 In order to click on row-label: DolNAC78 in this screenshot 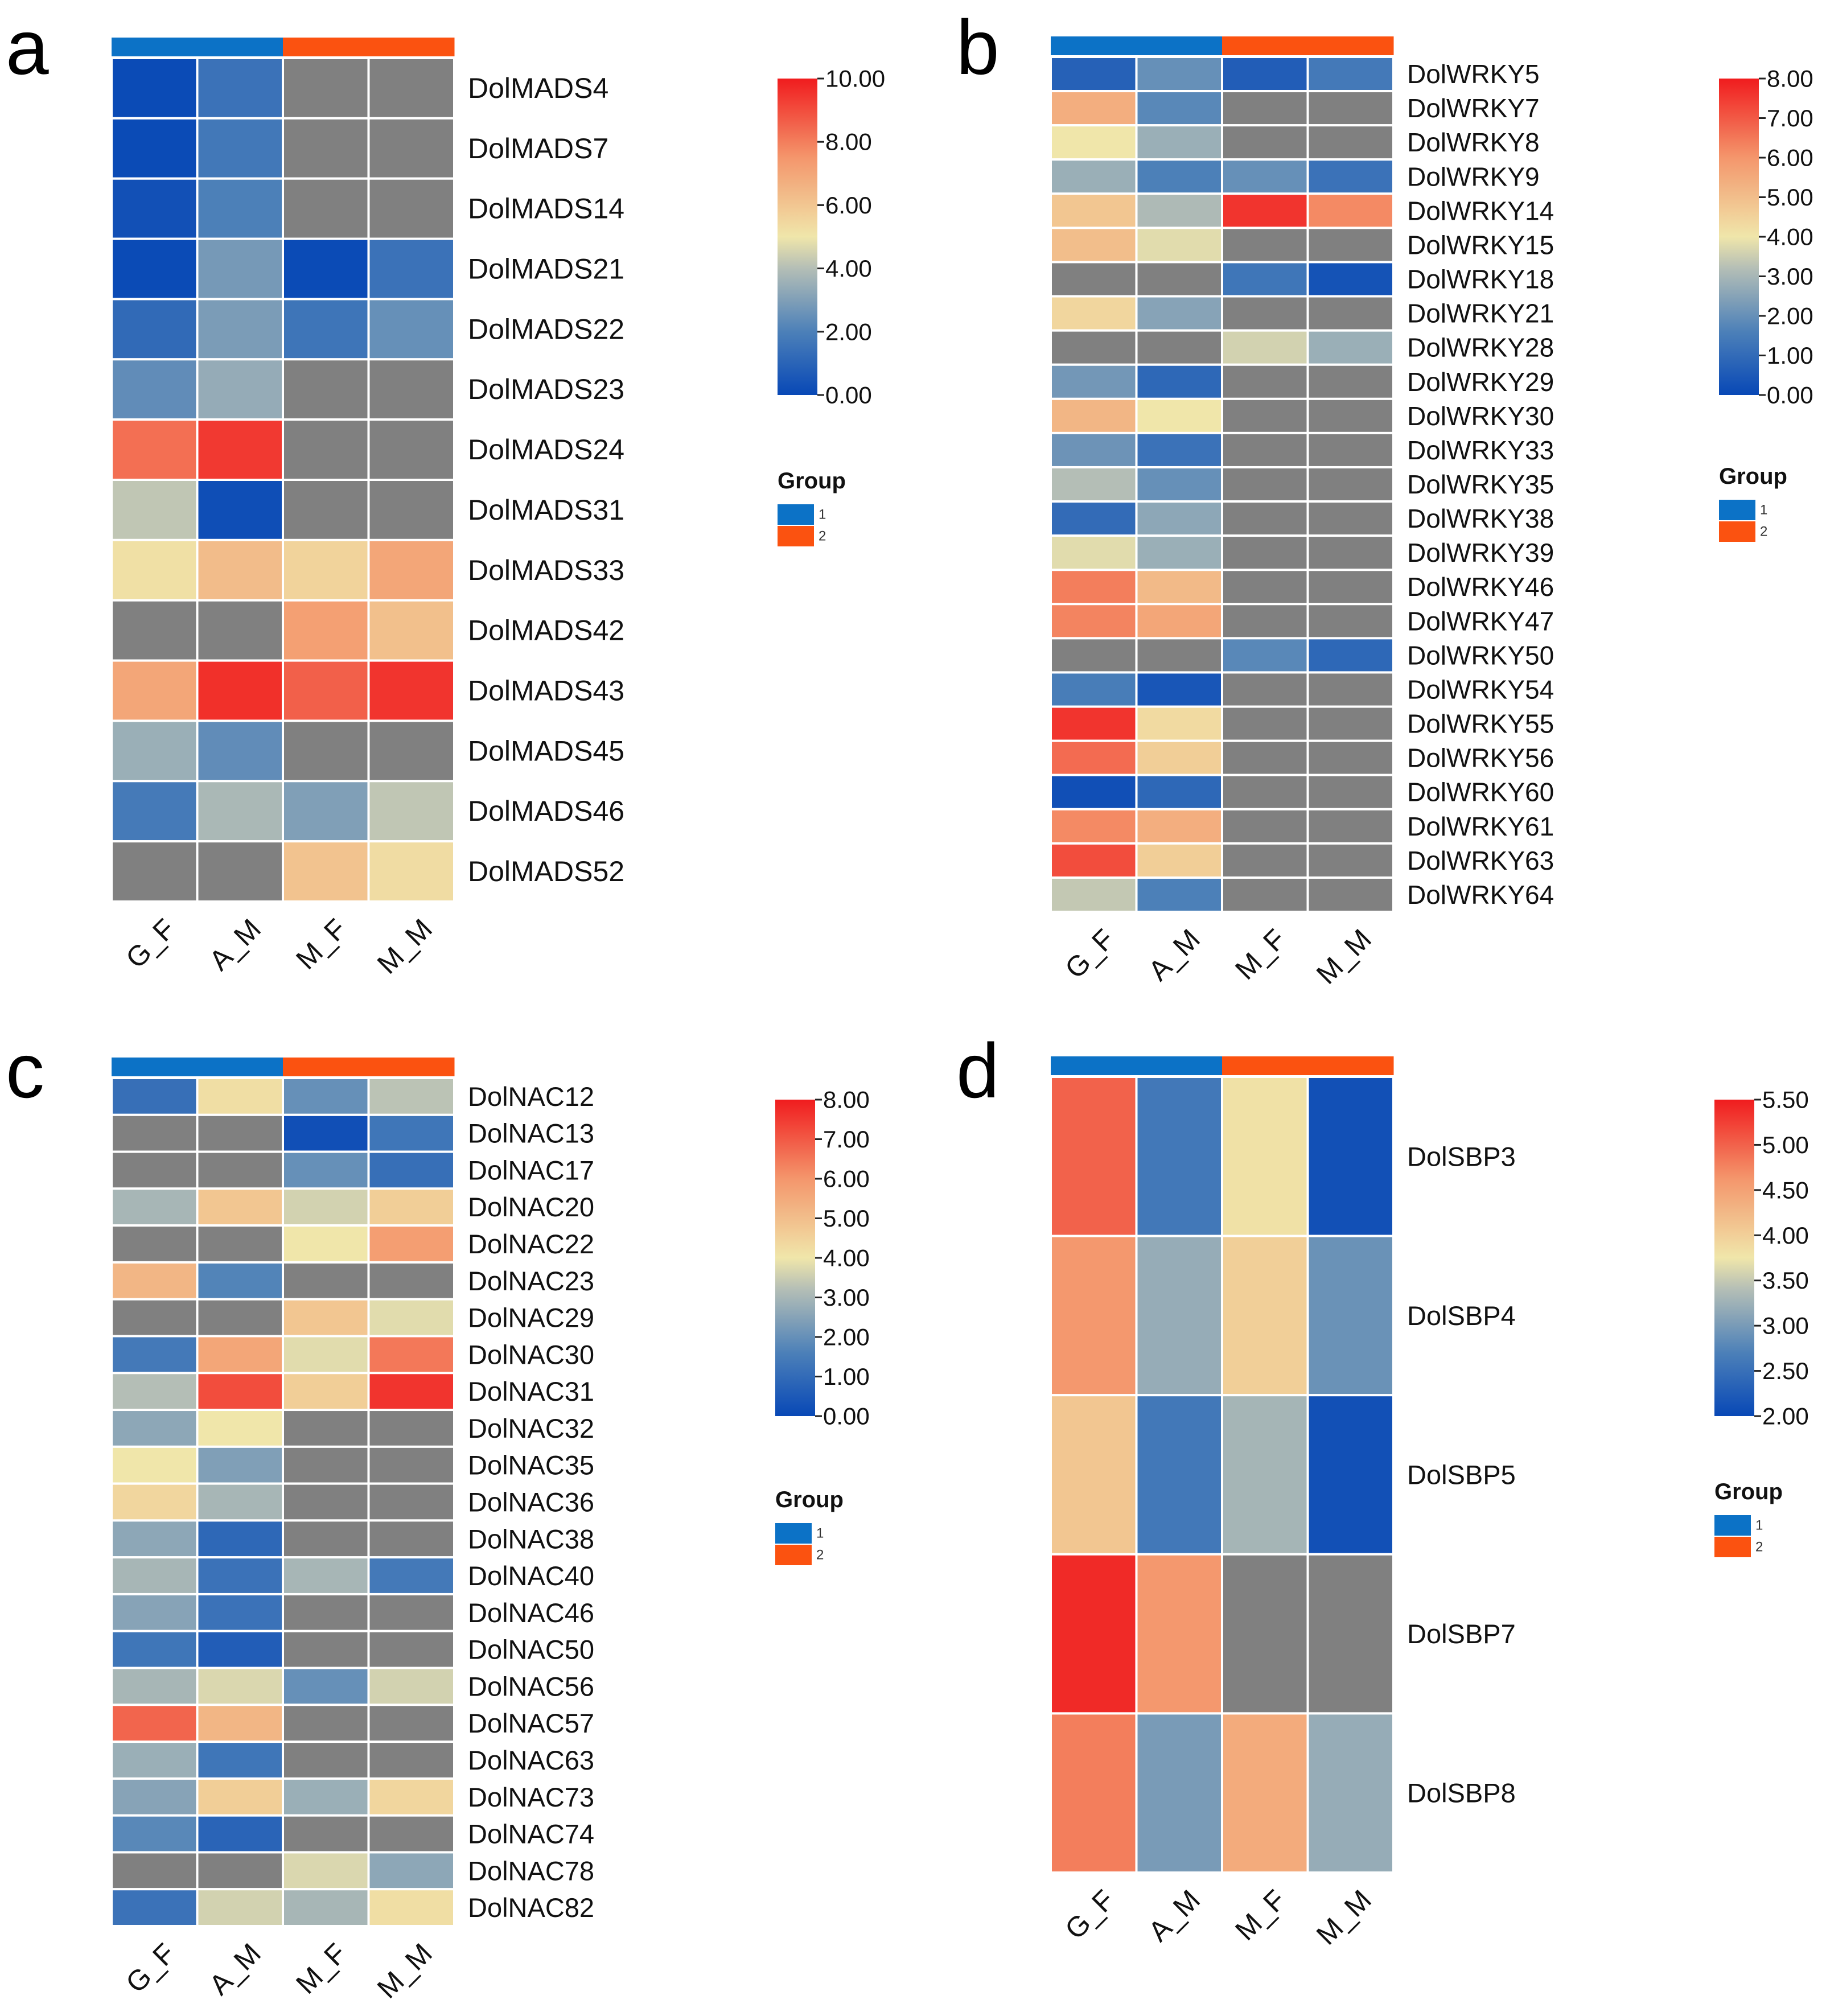, I will do `click(531, 1871)`.